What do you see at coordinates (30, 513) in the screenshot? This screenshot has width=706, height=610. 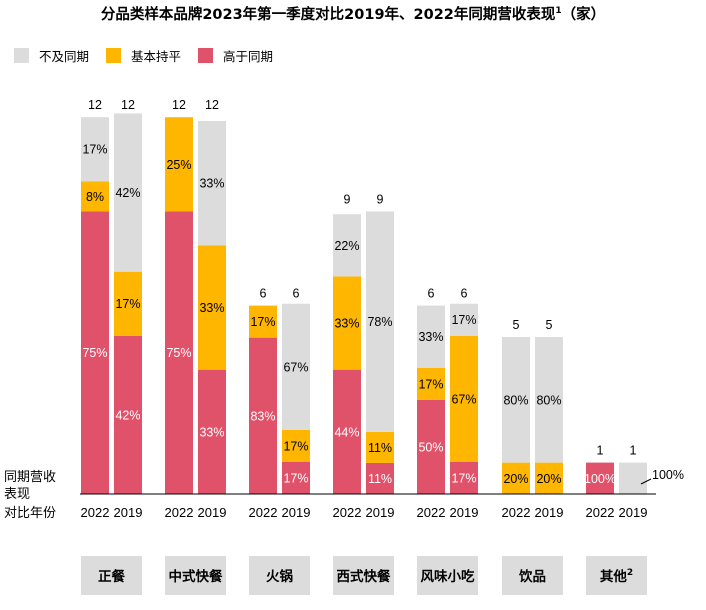 I see `x-axis-label: 对比年份` at bounding box center [30, 513].